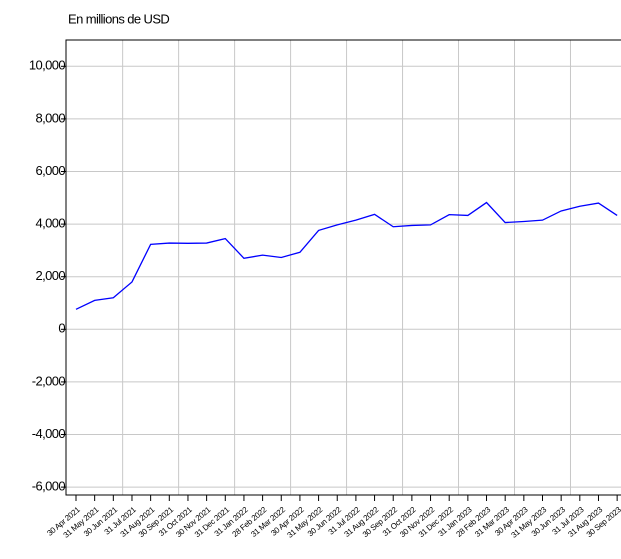  What do you see at coordinates (50, 275) in the screenshot?
I see `y-tick-label: 2,000` at bounding box center [50, 275].